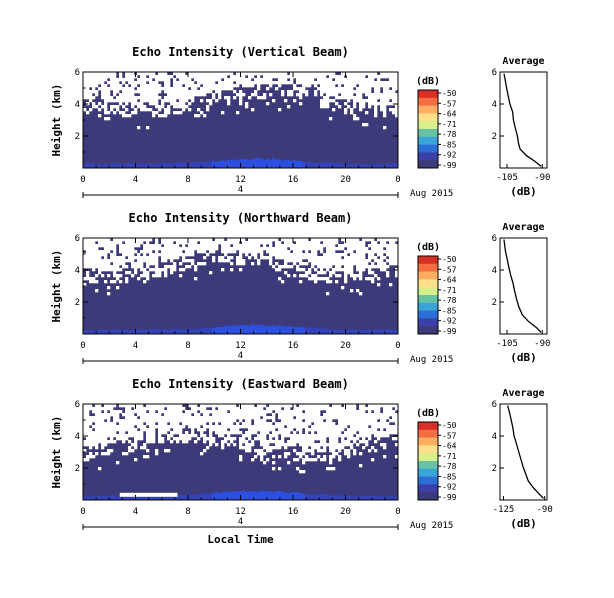  What do you see at coordinates (240, 512) in the screenshot?
I see `x-tick-label: 12` at bounding box center [240, 512].